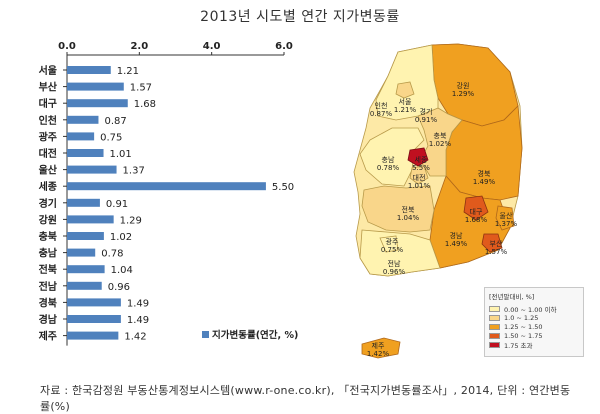 The image size is (600, 414). Describe the element at coordinates (476, 220) in the screenshot. I see `region-value-label: 1.68%` at that location.